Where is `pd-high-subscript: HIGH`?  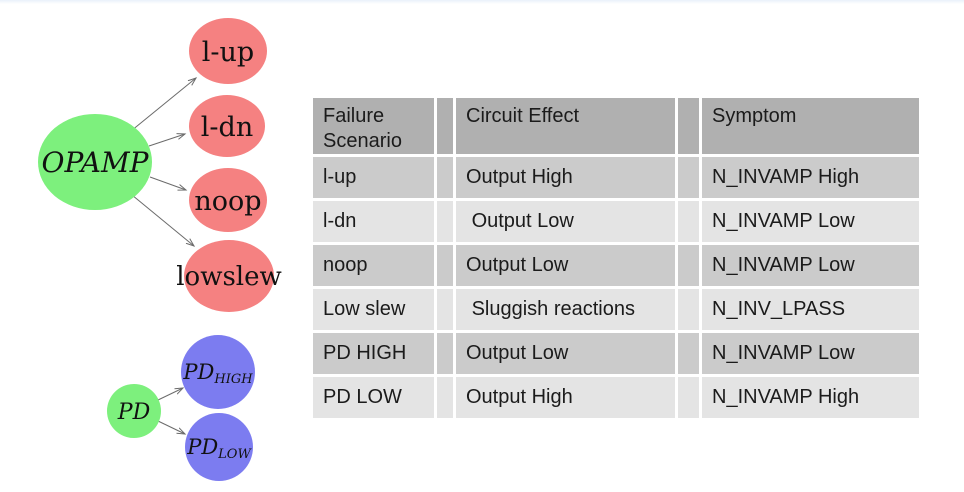
pd-high-subscript: HIGH is located at coordinates (233, 379).